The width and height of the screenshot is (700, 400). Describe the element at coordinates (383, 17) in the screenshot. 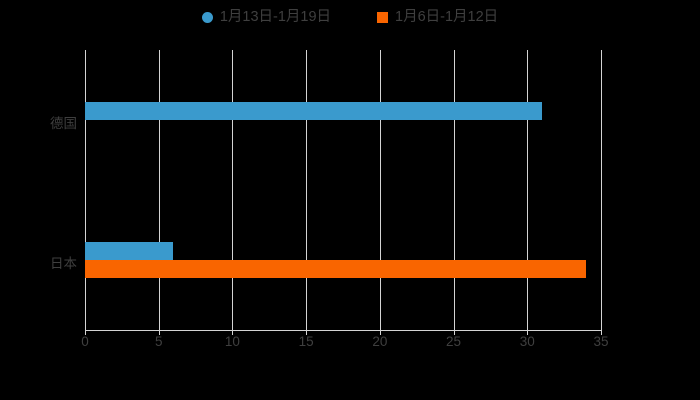

I see `legend-marker-square-icon` at that location.